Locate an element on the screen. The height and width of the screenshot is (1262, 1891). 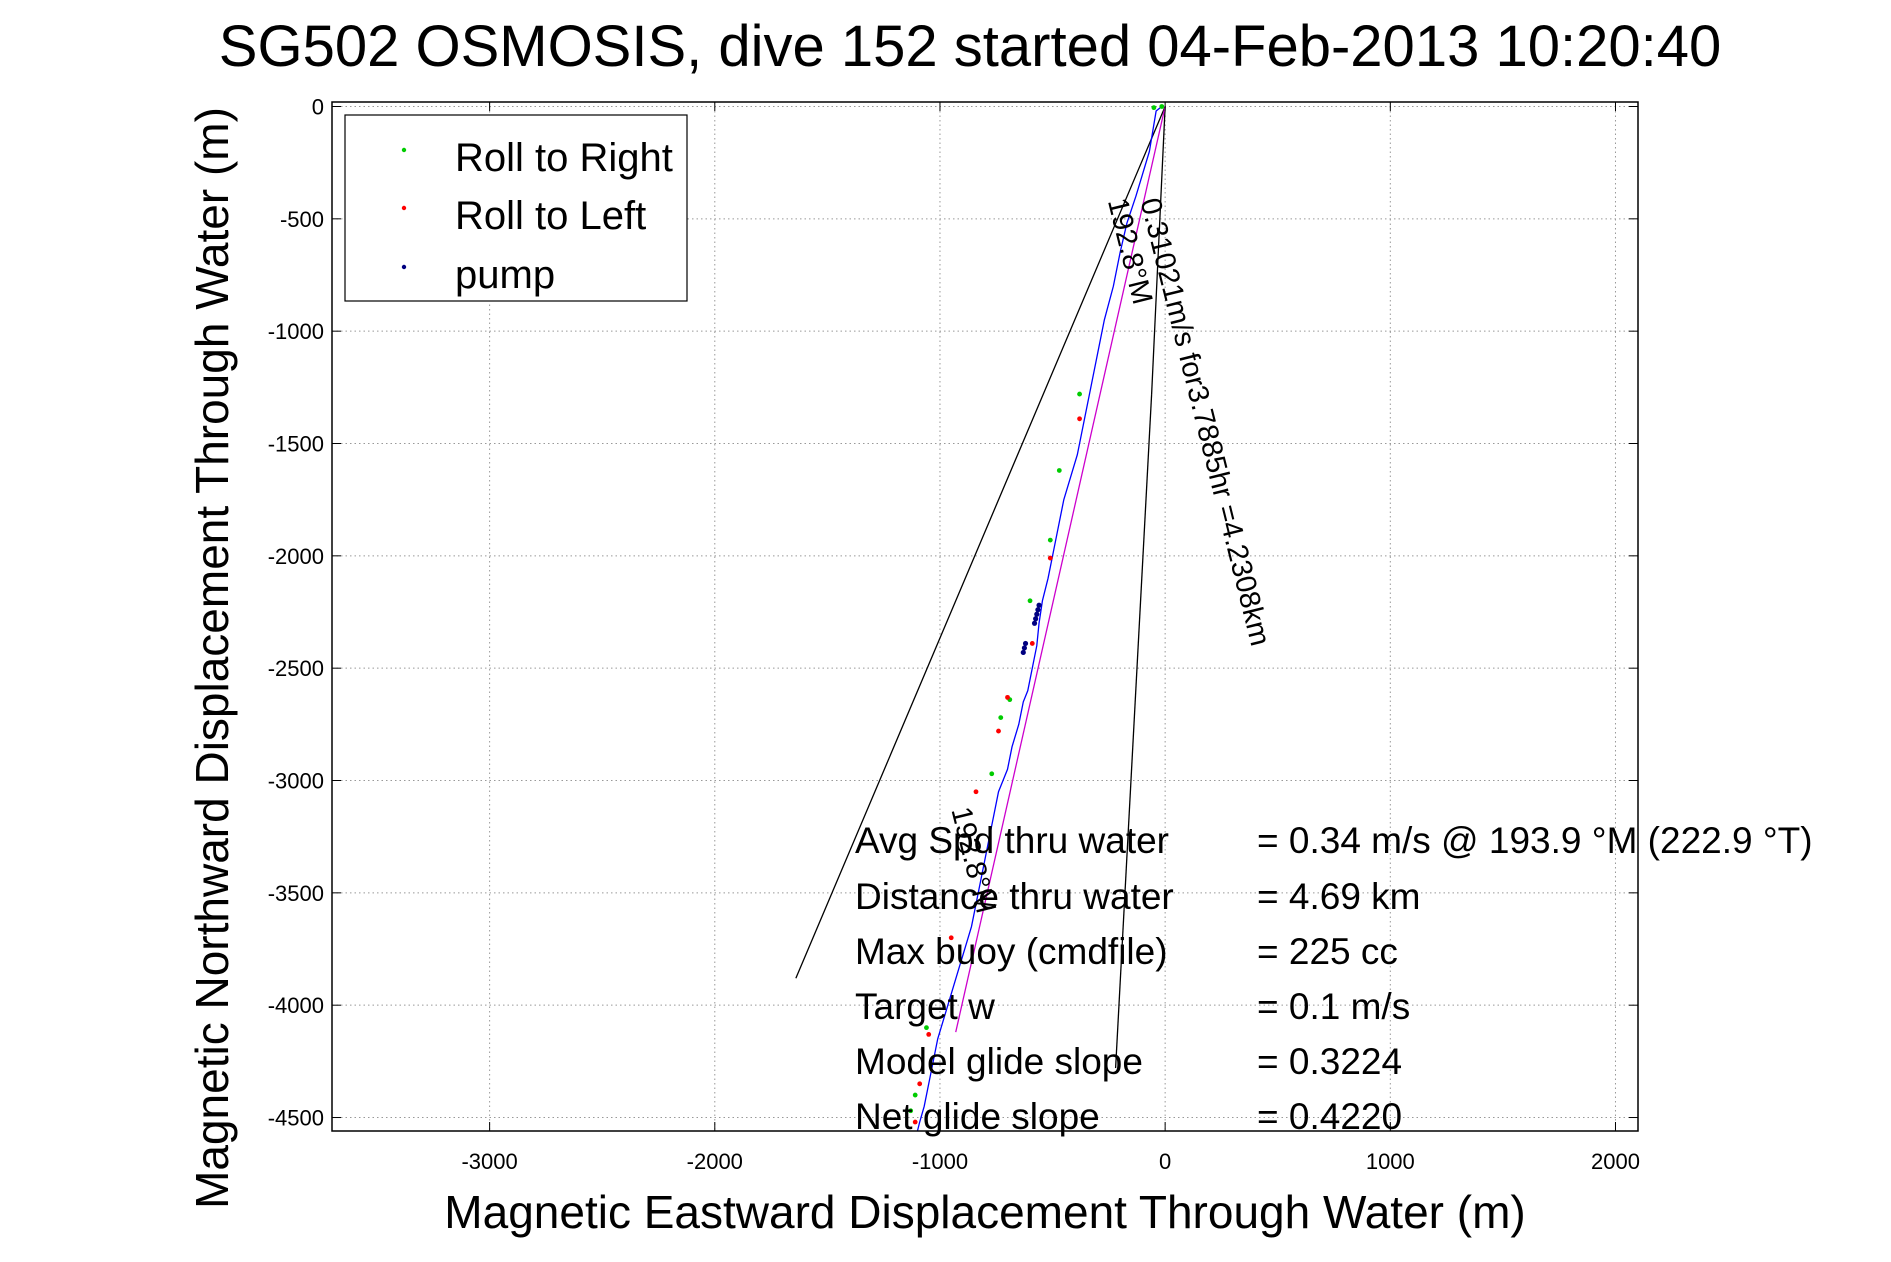
stat-value-net-glide-slope: = 0.4220 is located at coordinates (1329, 1116).